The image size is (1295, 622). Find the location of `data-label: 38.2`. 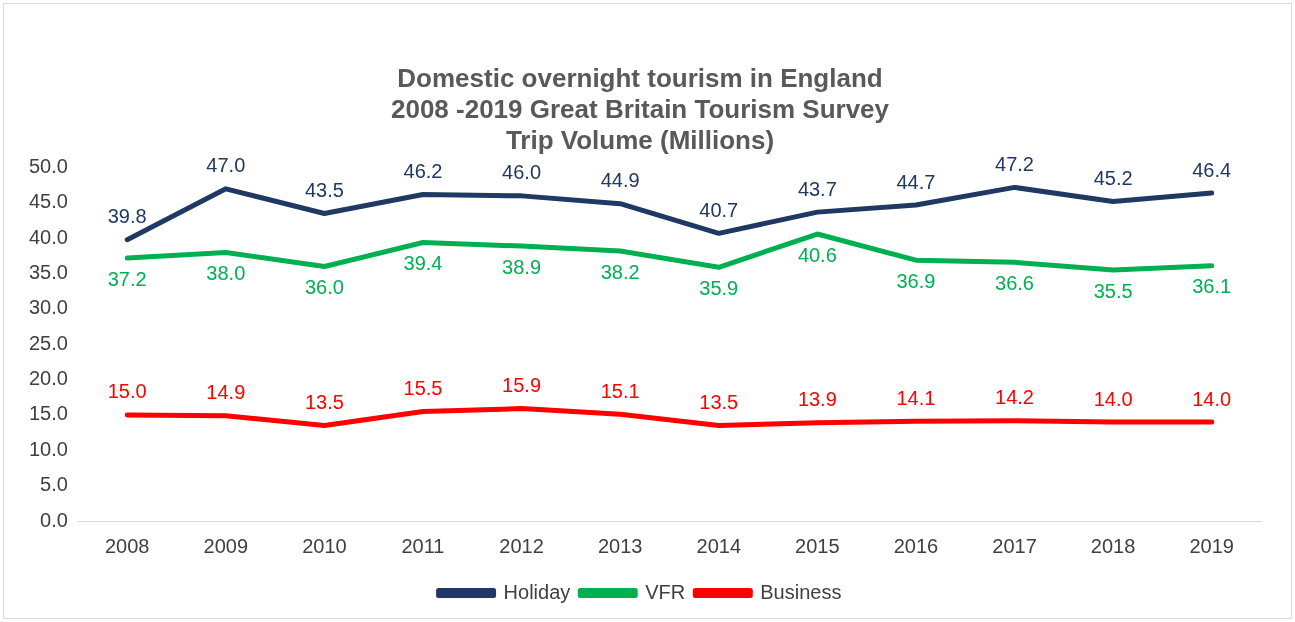

data-label: 38.2 is located at coordinates (620, 271).